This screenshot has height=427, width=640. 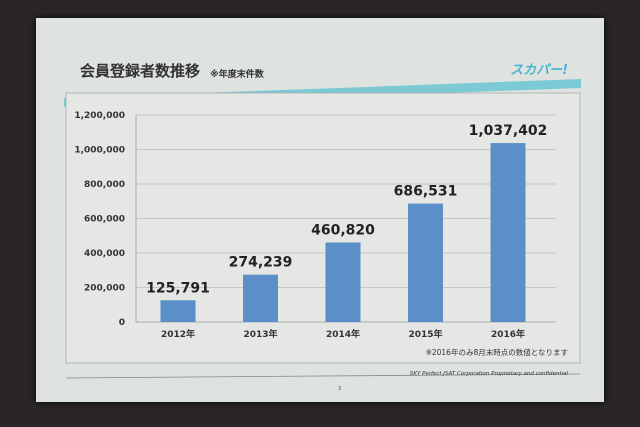 What do you see at coordinates (261, 263) in the screenshot?
I see `data-label: 274,239` at bounding box center [261, 263].